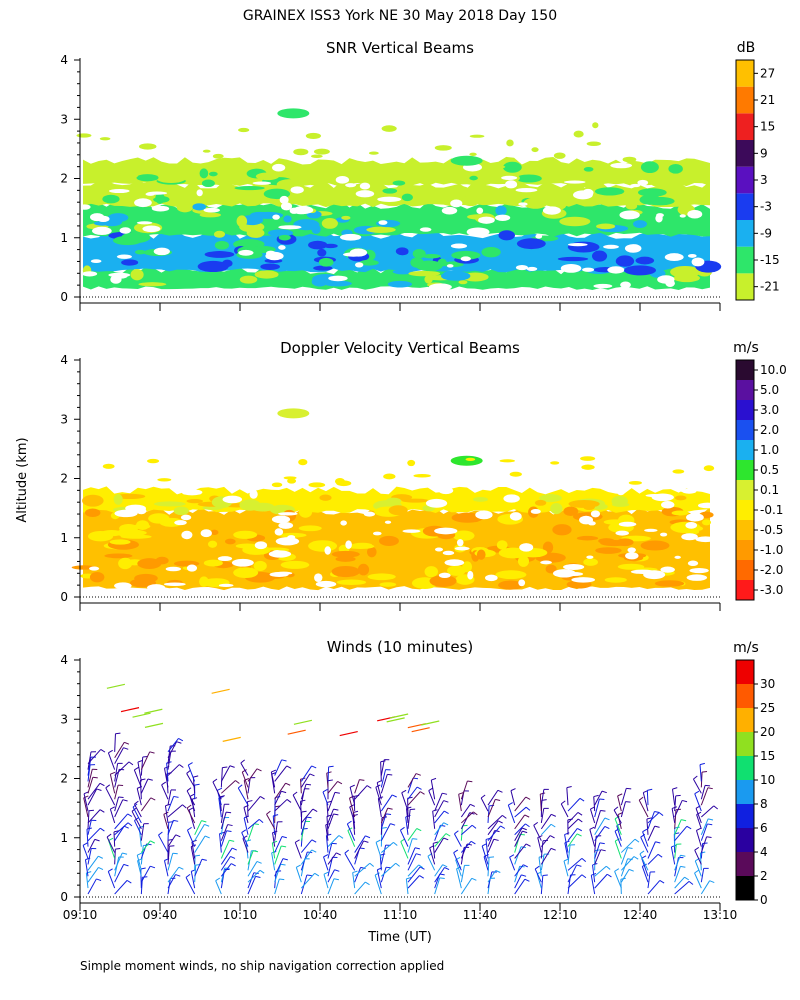  Describe the element at coordinates (764, 828) in the screenshot. I see `colorbar-label: 6` at that location.